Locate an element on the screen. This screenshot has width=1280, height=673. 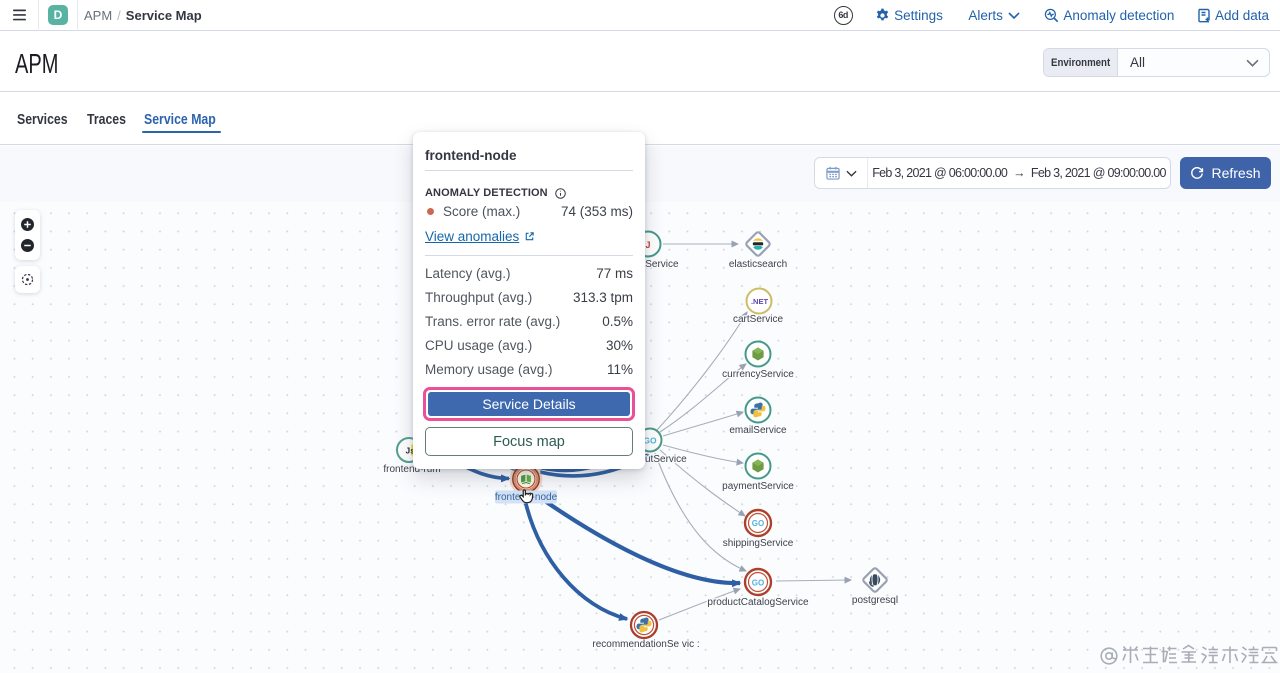
svg-text: currencyService is located at coordinates (758, 374).